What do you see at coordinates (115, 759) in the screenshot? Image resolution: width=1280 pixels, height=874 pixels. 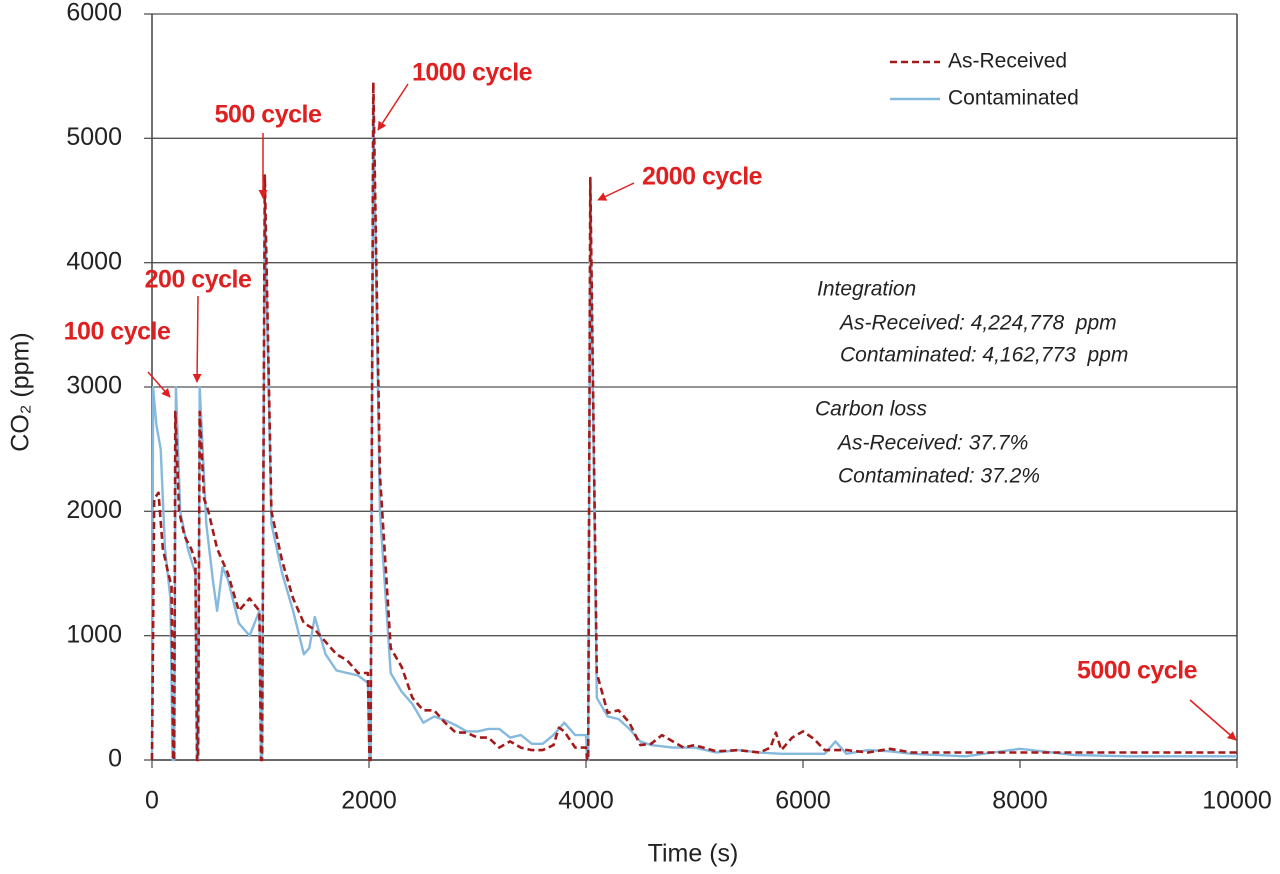 I see `y-tick-label: 0` at bounding box center [115, 759].